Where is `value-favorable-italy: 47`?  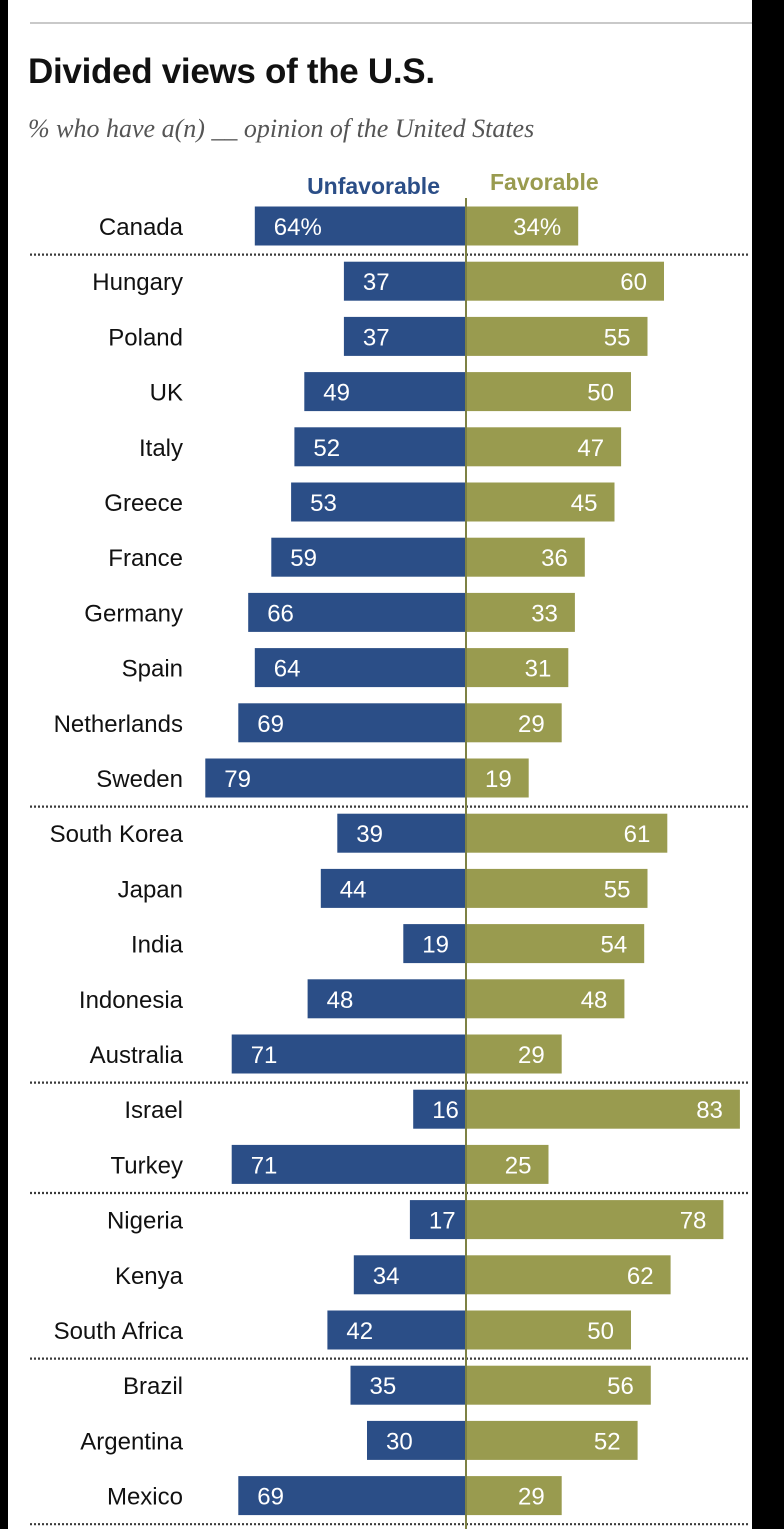
value-favorable-italy: 47 is located at coordinates (590, 448).